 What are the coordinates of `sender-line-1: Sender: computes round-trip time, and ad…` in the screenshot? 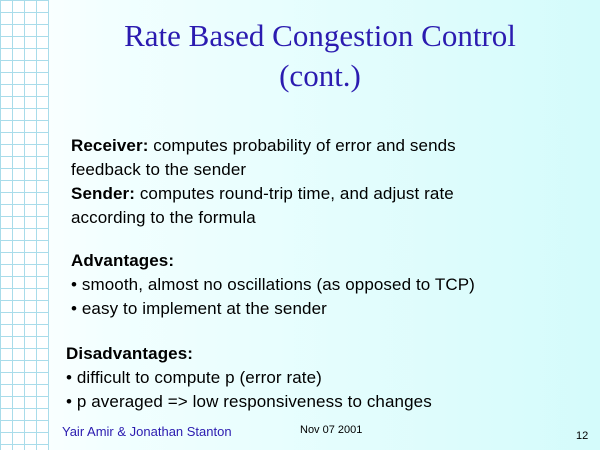 It's located at (321, 194).